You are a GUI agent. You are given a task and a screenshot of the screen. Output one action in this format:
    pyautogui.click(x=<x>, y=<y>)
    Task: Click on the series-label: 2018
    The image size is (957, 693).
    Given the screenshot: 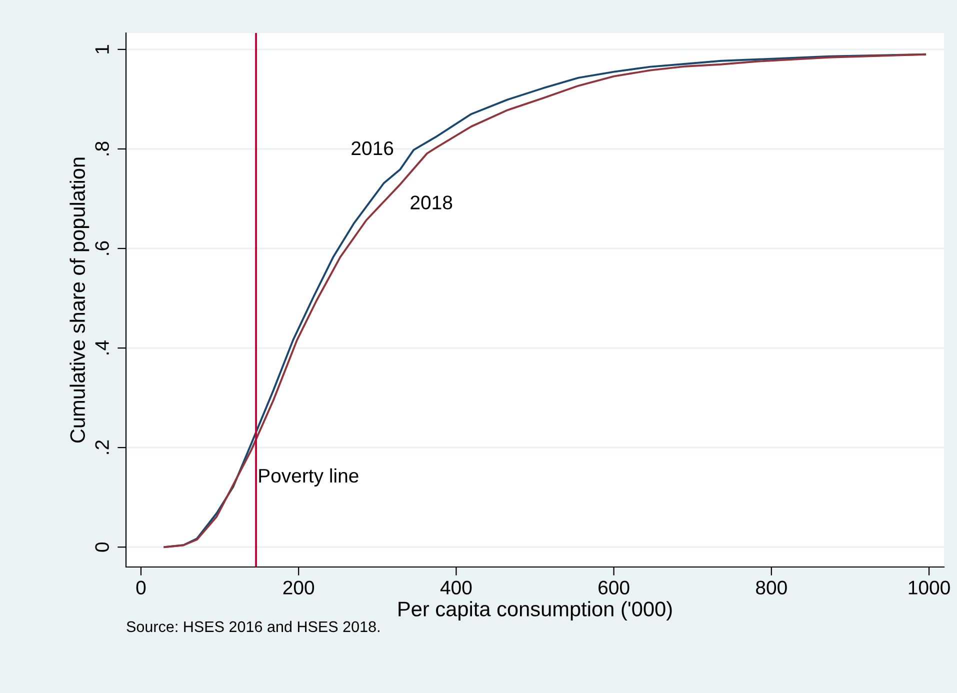 What is the action you would take?
    pyautogui.click(x=431, y=203)
    